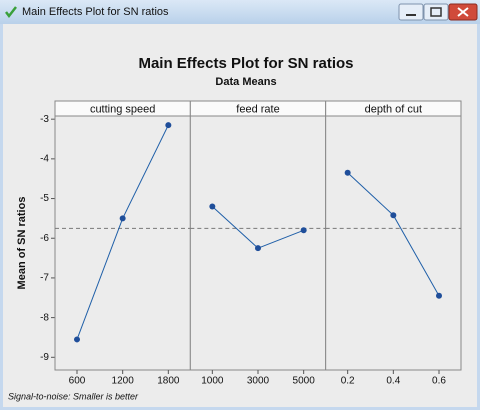  I want to click on panel-title: cutting speed, so click(122, 109).